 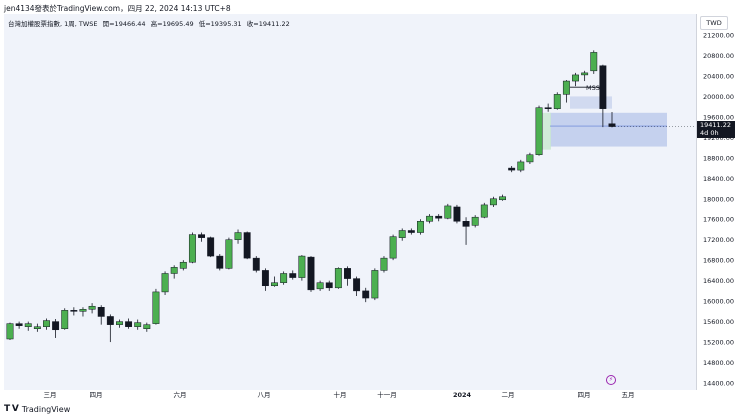 I want to click on y-tick-label: 18800.00, so click(x=718, y=158).